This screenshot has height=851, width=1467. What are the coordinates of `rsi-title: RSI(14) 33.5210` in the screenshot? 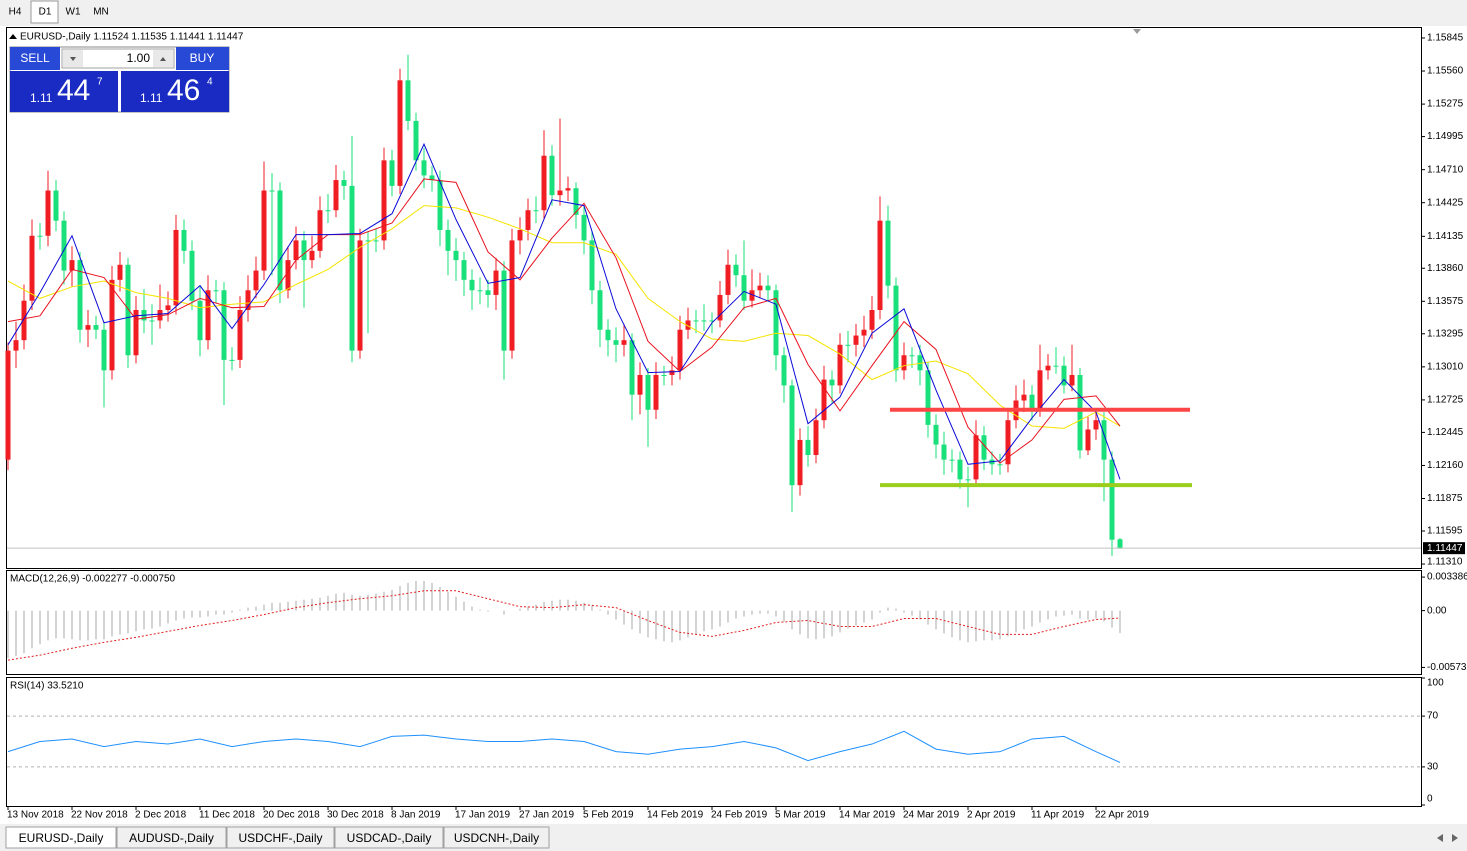 It's located at (47, 686).